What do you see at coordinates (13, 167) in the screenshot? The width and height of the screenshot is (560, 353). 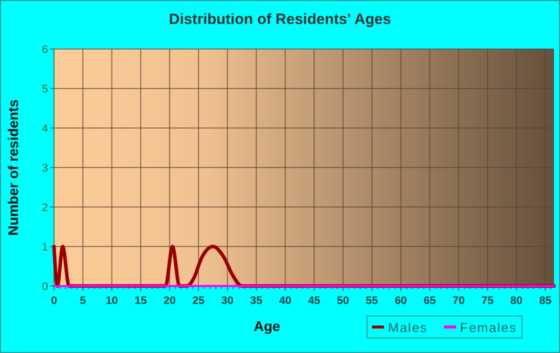 I see `y-axis-title: Number of residents` at bounding box center [13, 167].